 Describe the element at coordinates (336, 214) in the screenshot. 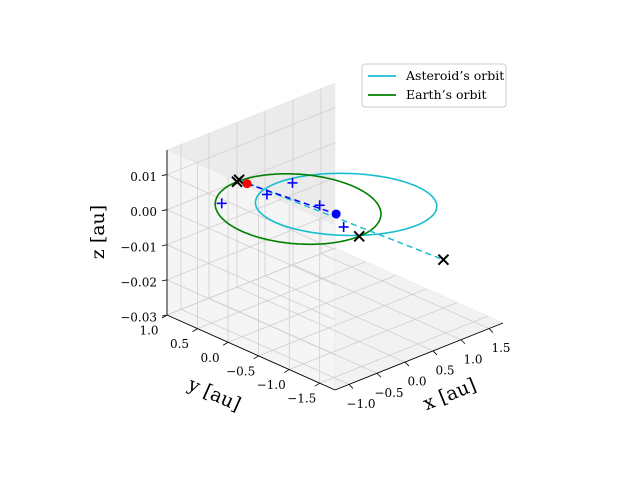

I see `blue-dot` at that location.